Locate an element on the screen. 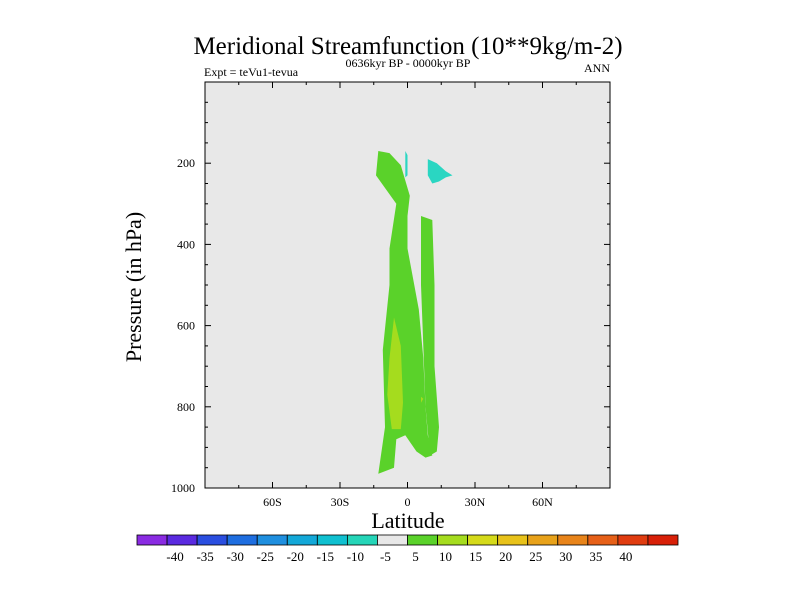 Image resolution: width=800 pixels, height=600 pixels. x-axis-label: Latitude is located at coordinates (407, 520).